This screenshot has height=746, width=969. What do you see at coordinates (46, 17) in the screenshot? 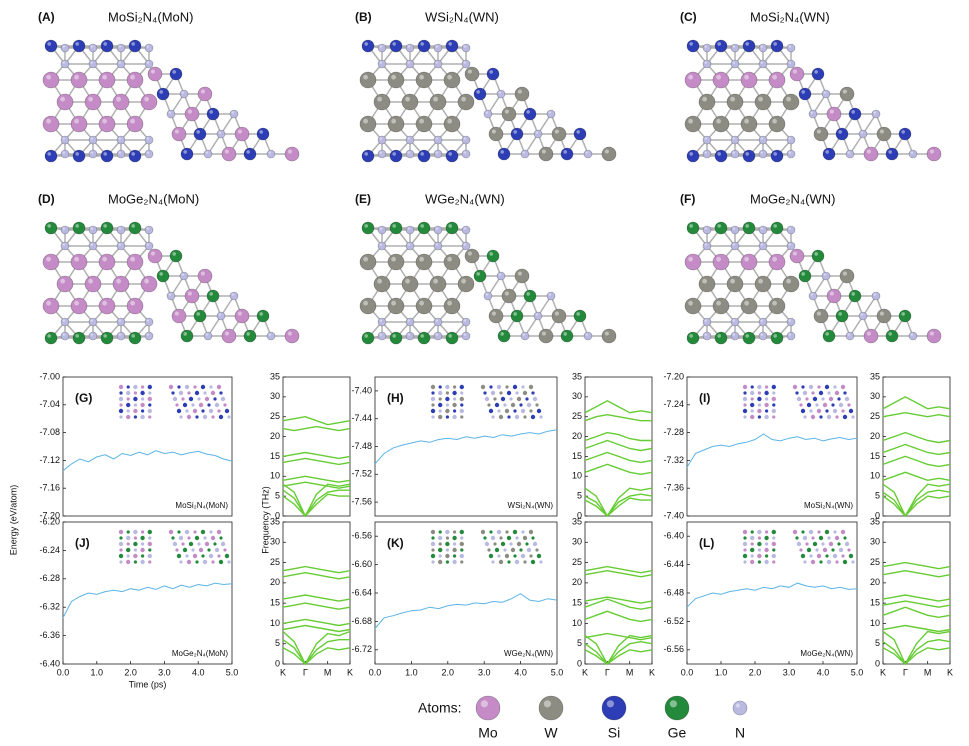
I see `panel-label: (A)` at bounding box center [46, 17].